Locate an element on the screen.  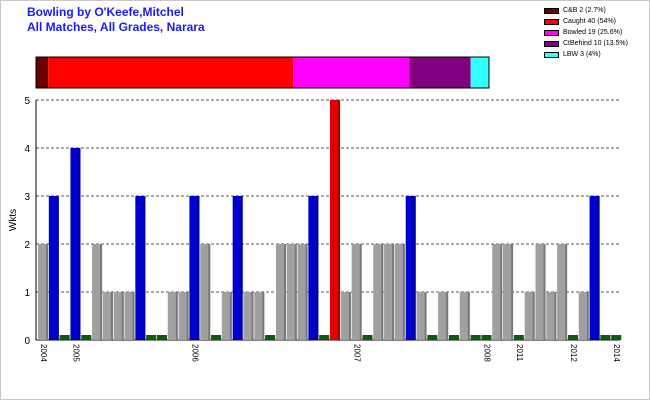
y-tick-label: 2 is located at coordinates (27, 245).